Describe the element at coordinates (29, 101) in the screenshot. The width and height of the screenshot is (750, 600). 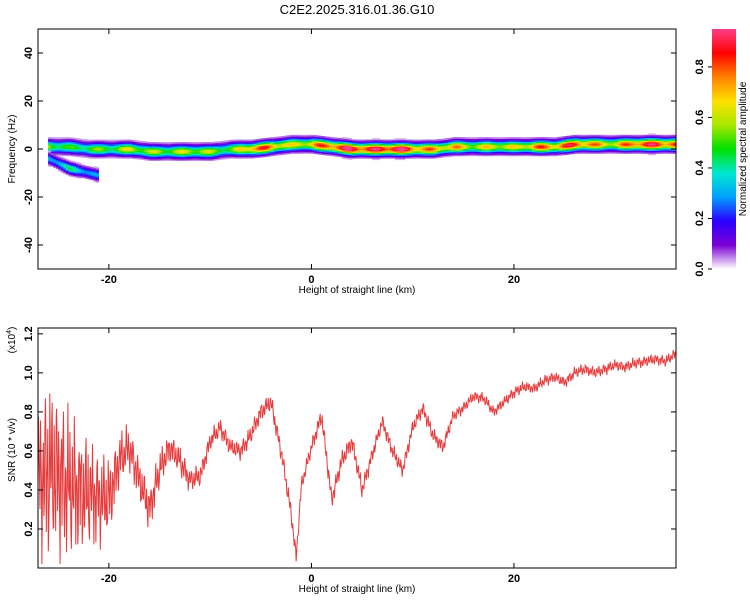
I see `spectrogram-y-tick-label: 20` at that location.